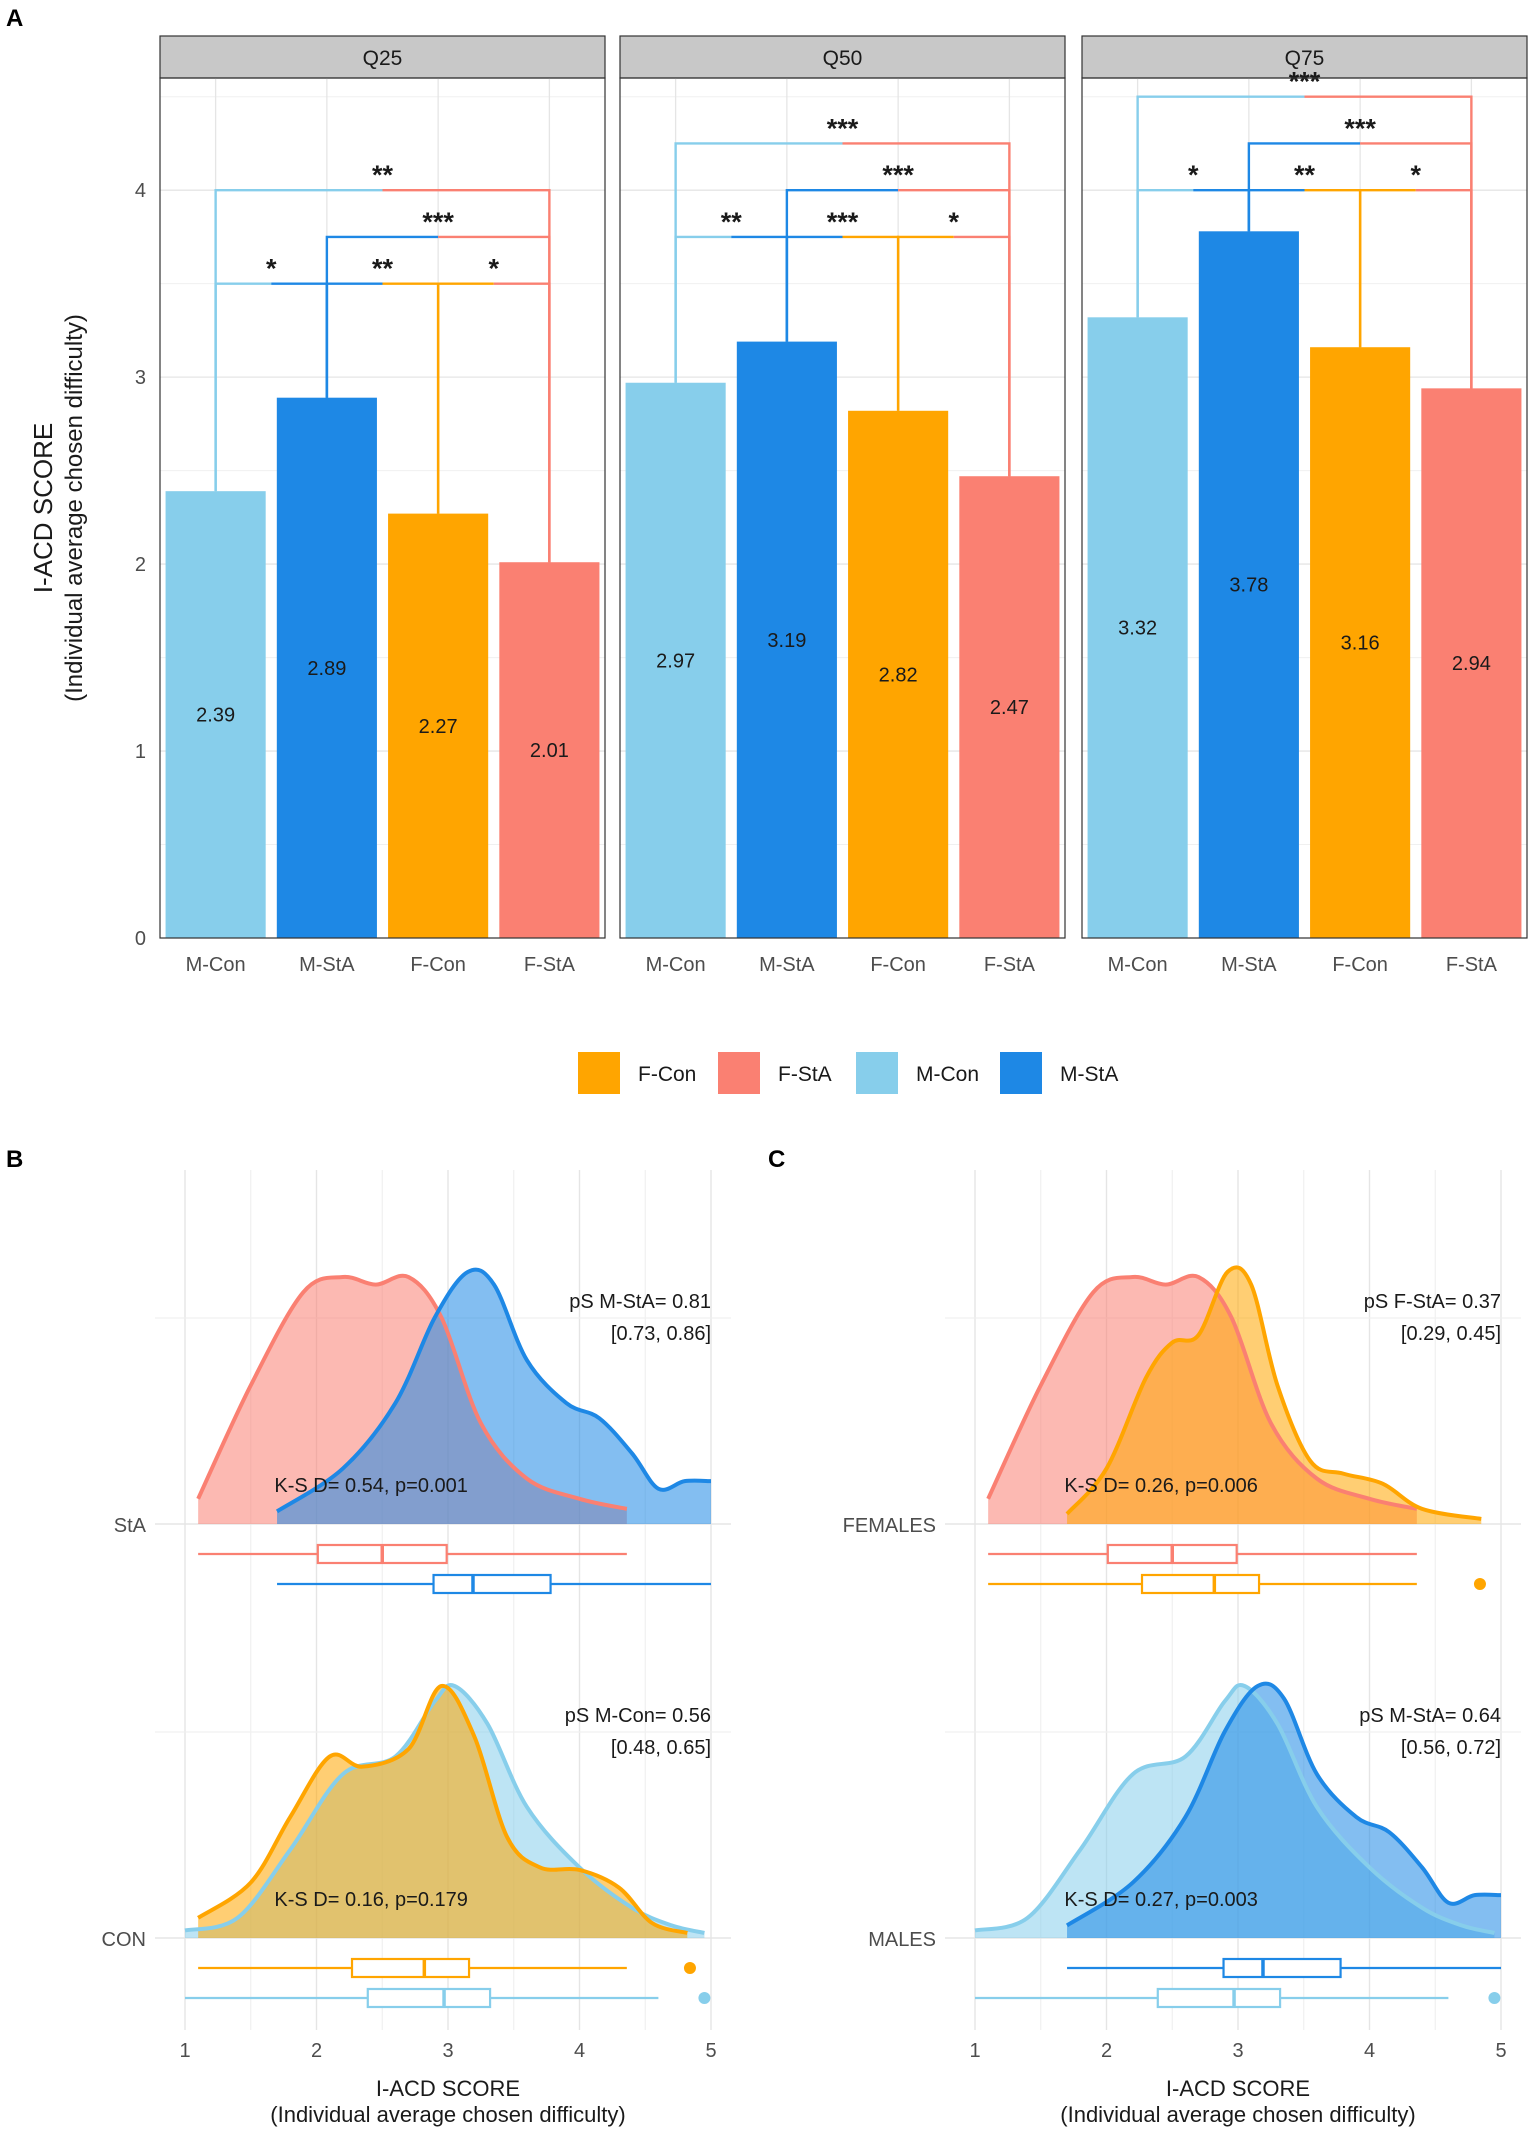  Describe the element at coordinates (1160, 1900) in the screenshot. I see `ks-annotation: K-S D= 0.27, p=0.003` at that location.